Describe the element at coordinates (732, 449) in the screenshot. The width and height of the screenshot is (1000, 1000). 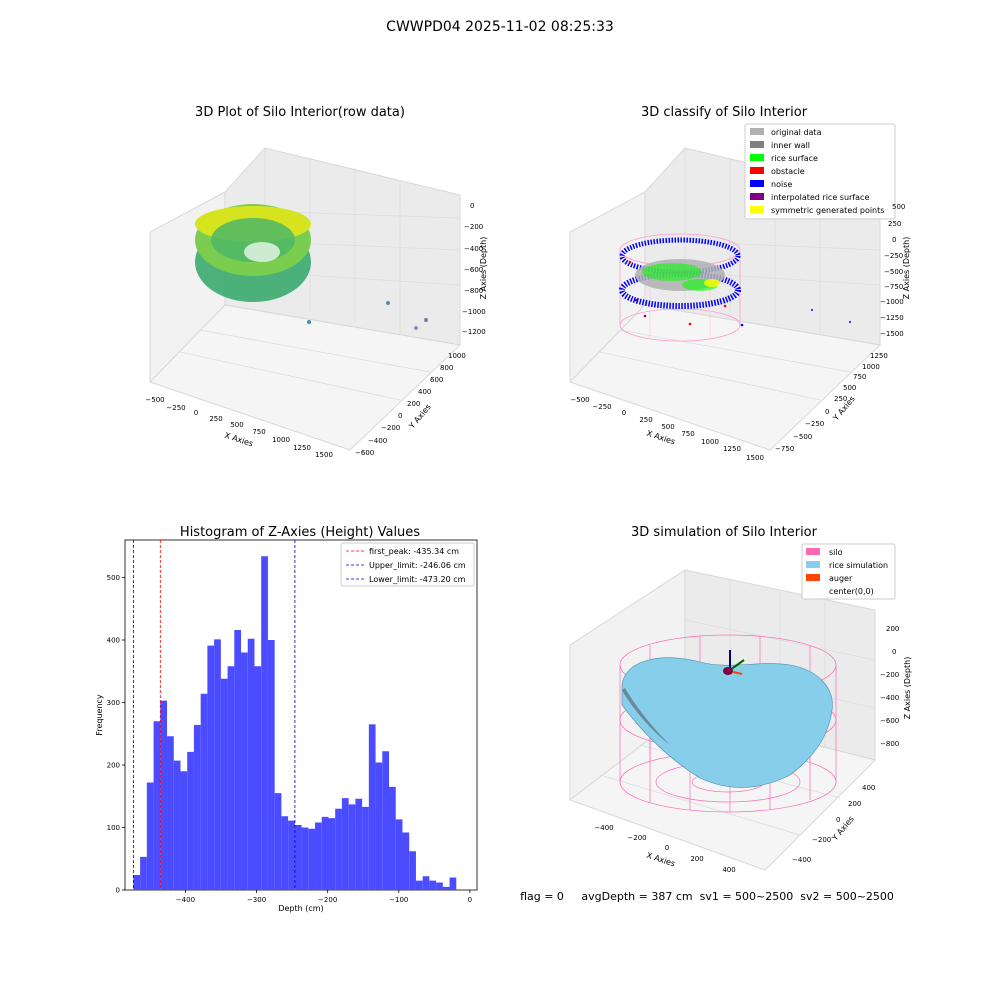
I see `classify-x-tick: 1250` at that location.